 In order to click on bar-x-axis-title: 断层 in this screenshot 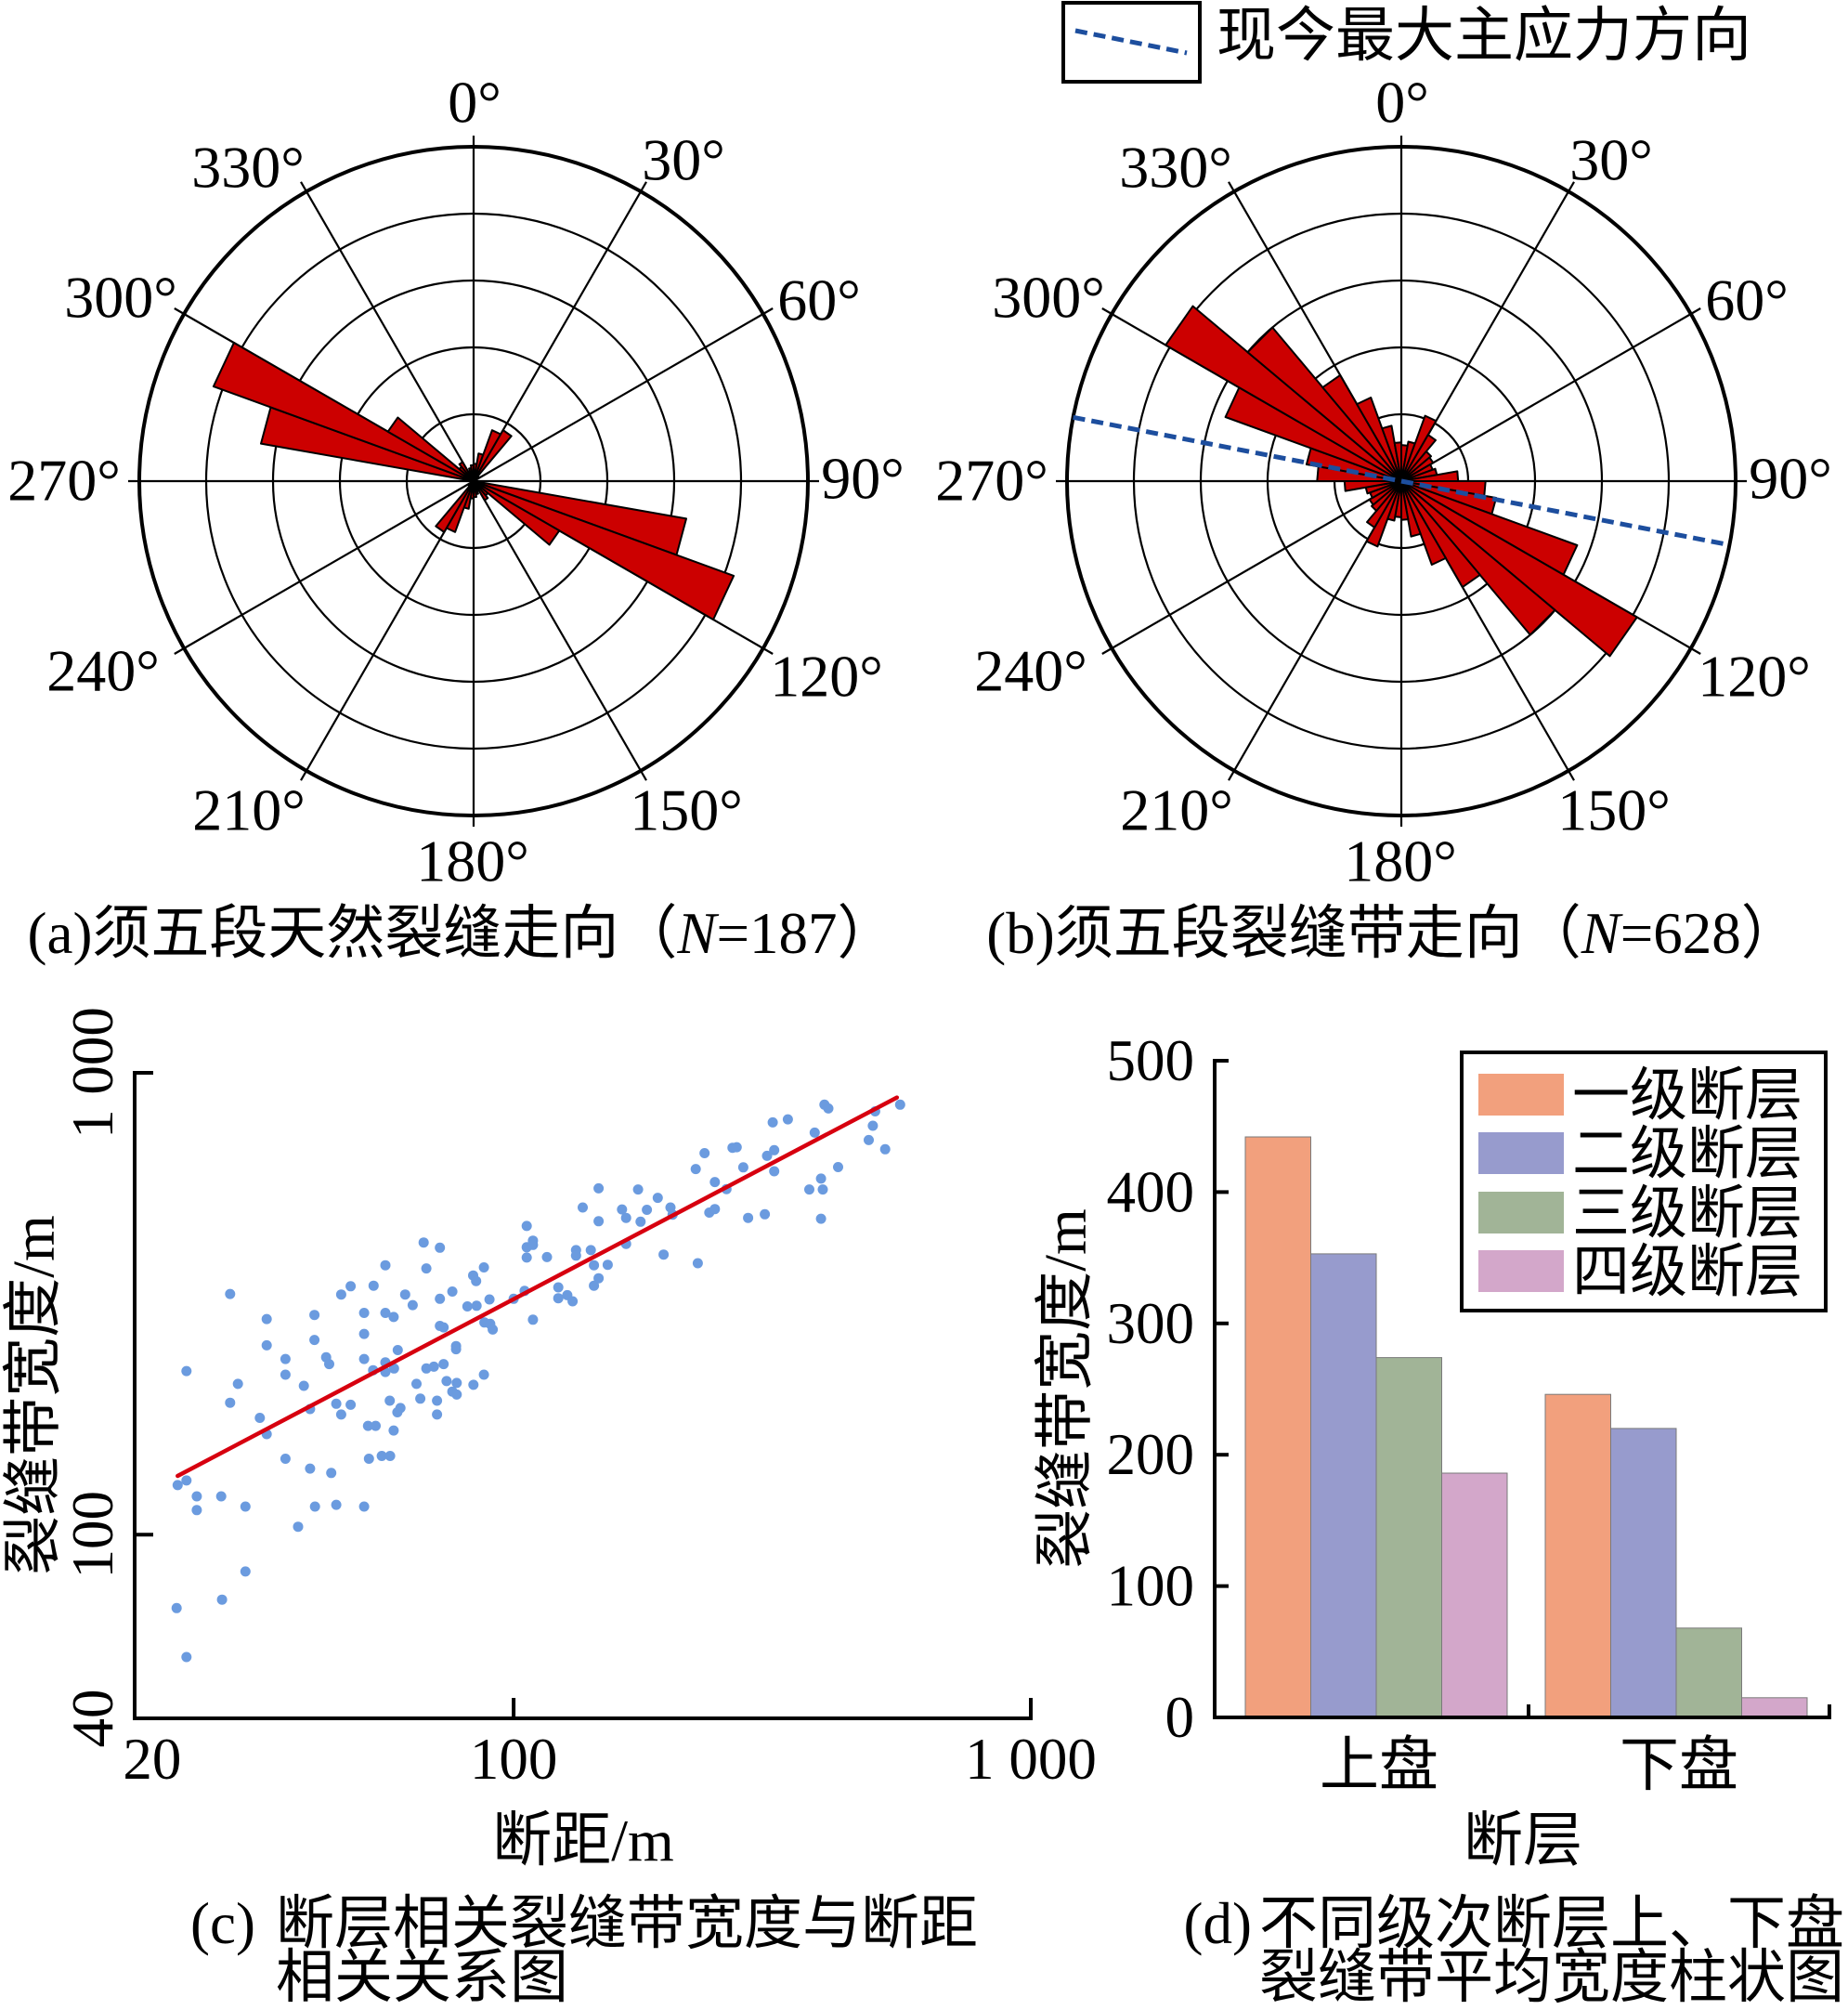, I will do `click(1523, 1840)`.